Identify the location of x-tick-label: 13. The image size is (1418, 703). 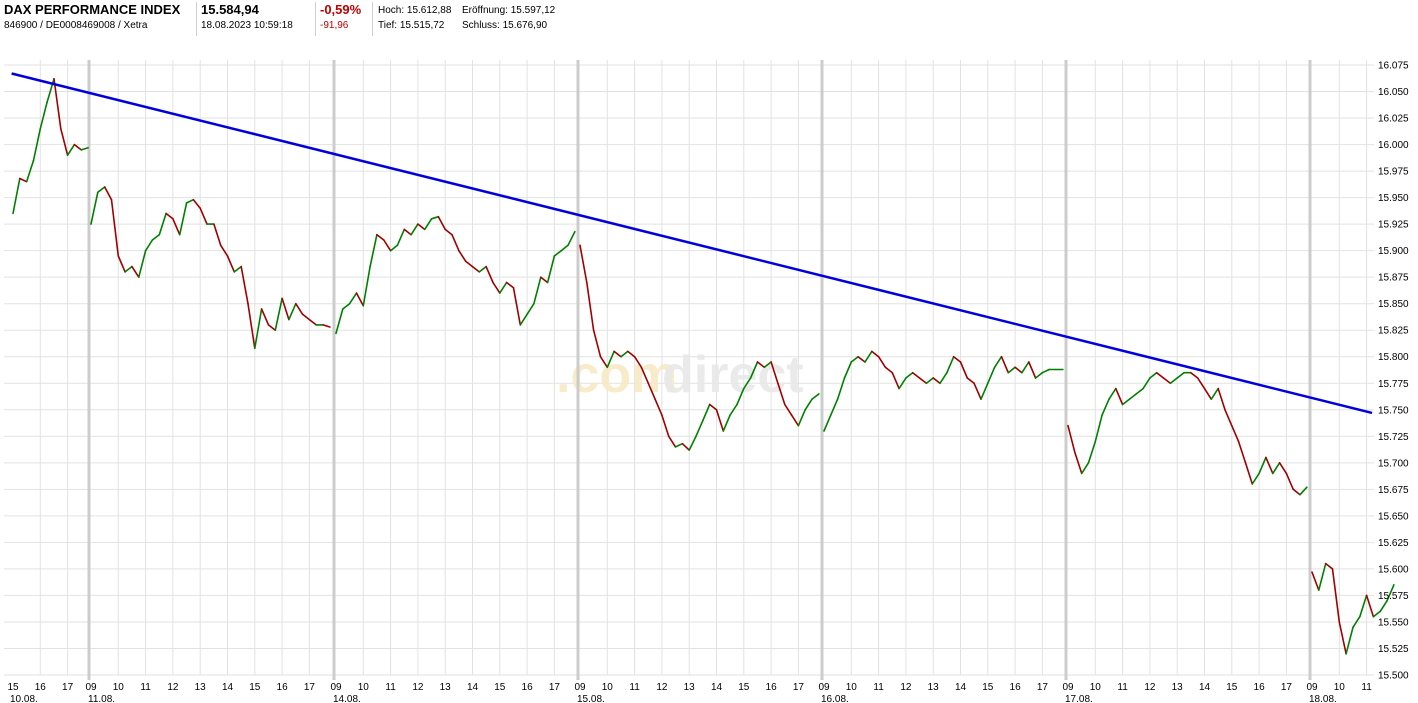
(446, 687).